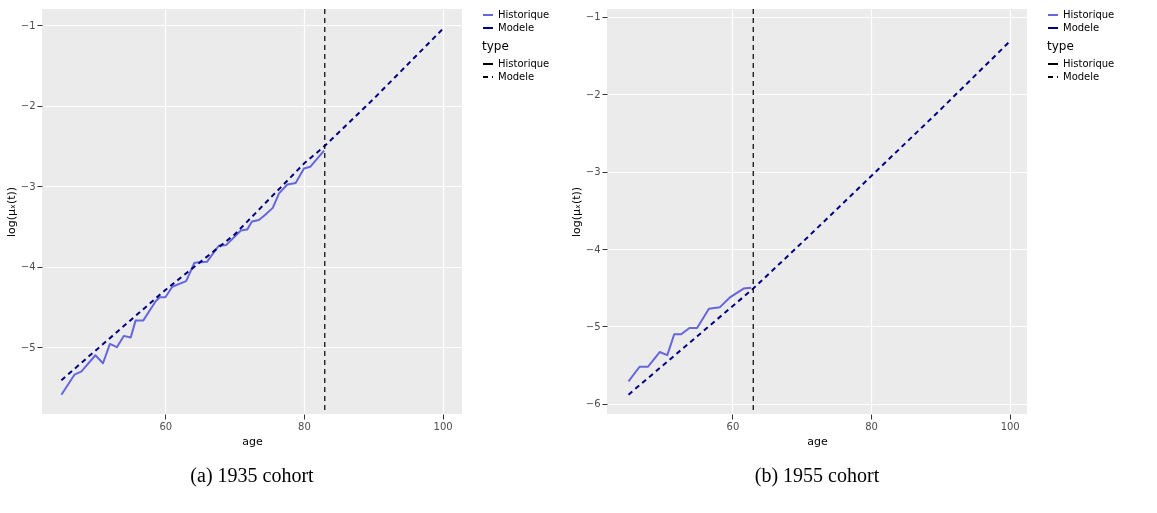 This screenshot has width=1157, height=513. Describe the element at coordinates (817, 475) in the screenshot. I see `text: (b) 1955 cohort` at that location.